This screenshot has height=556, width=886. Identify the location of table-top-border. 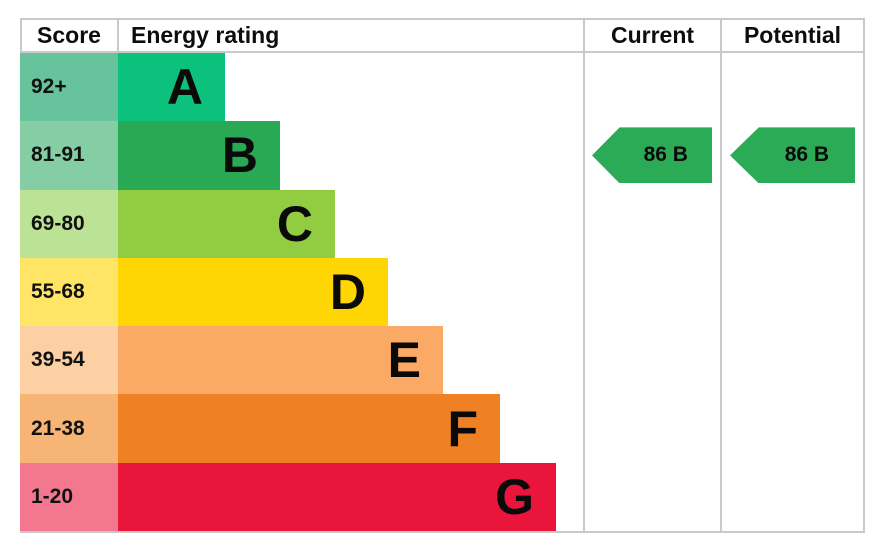
(442, 19).